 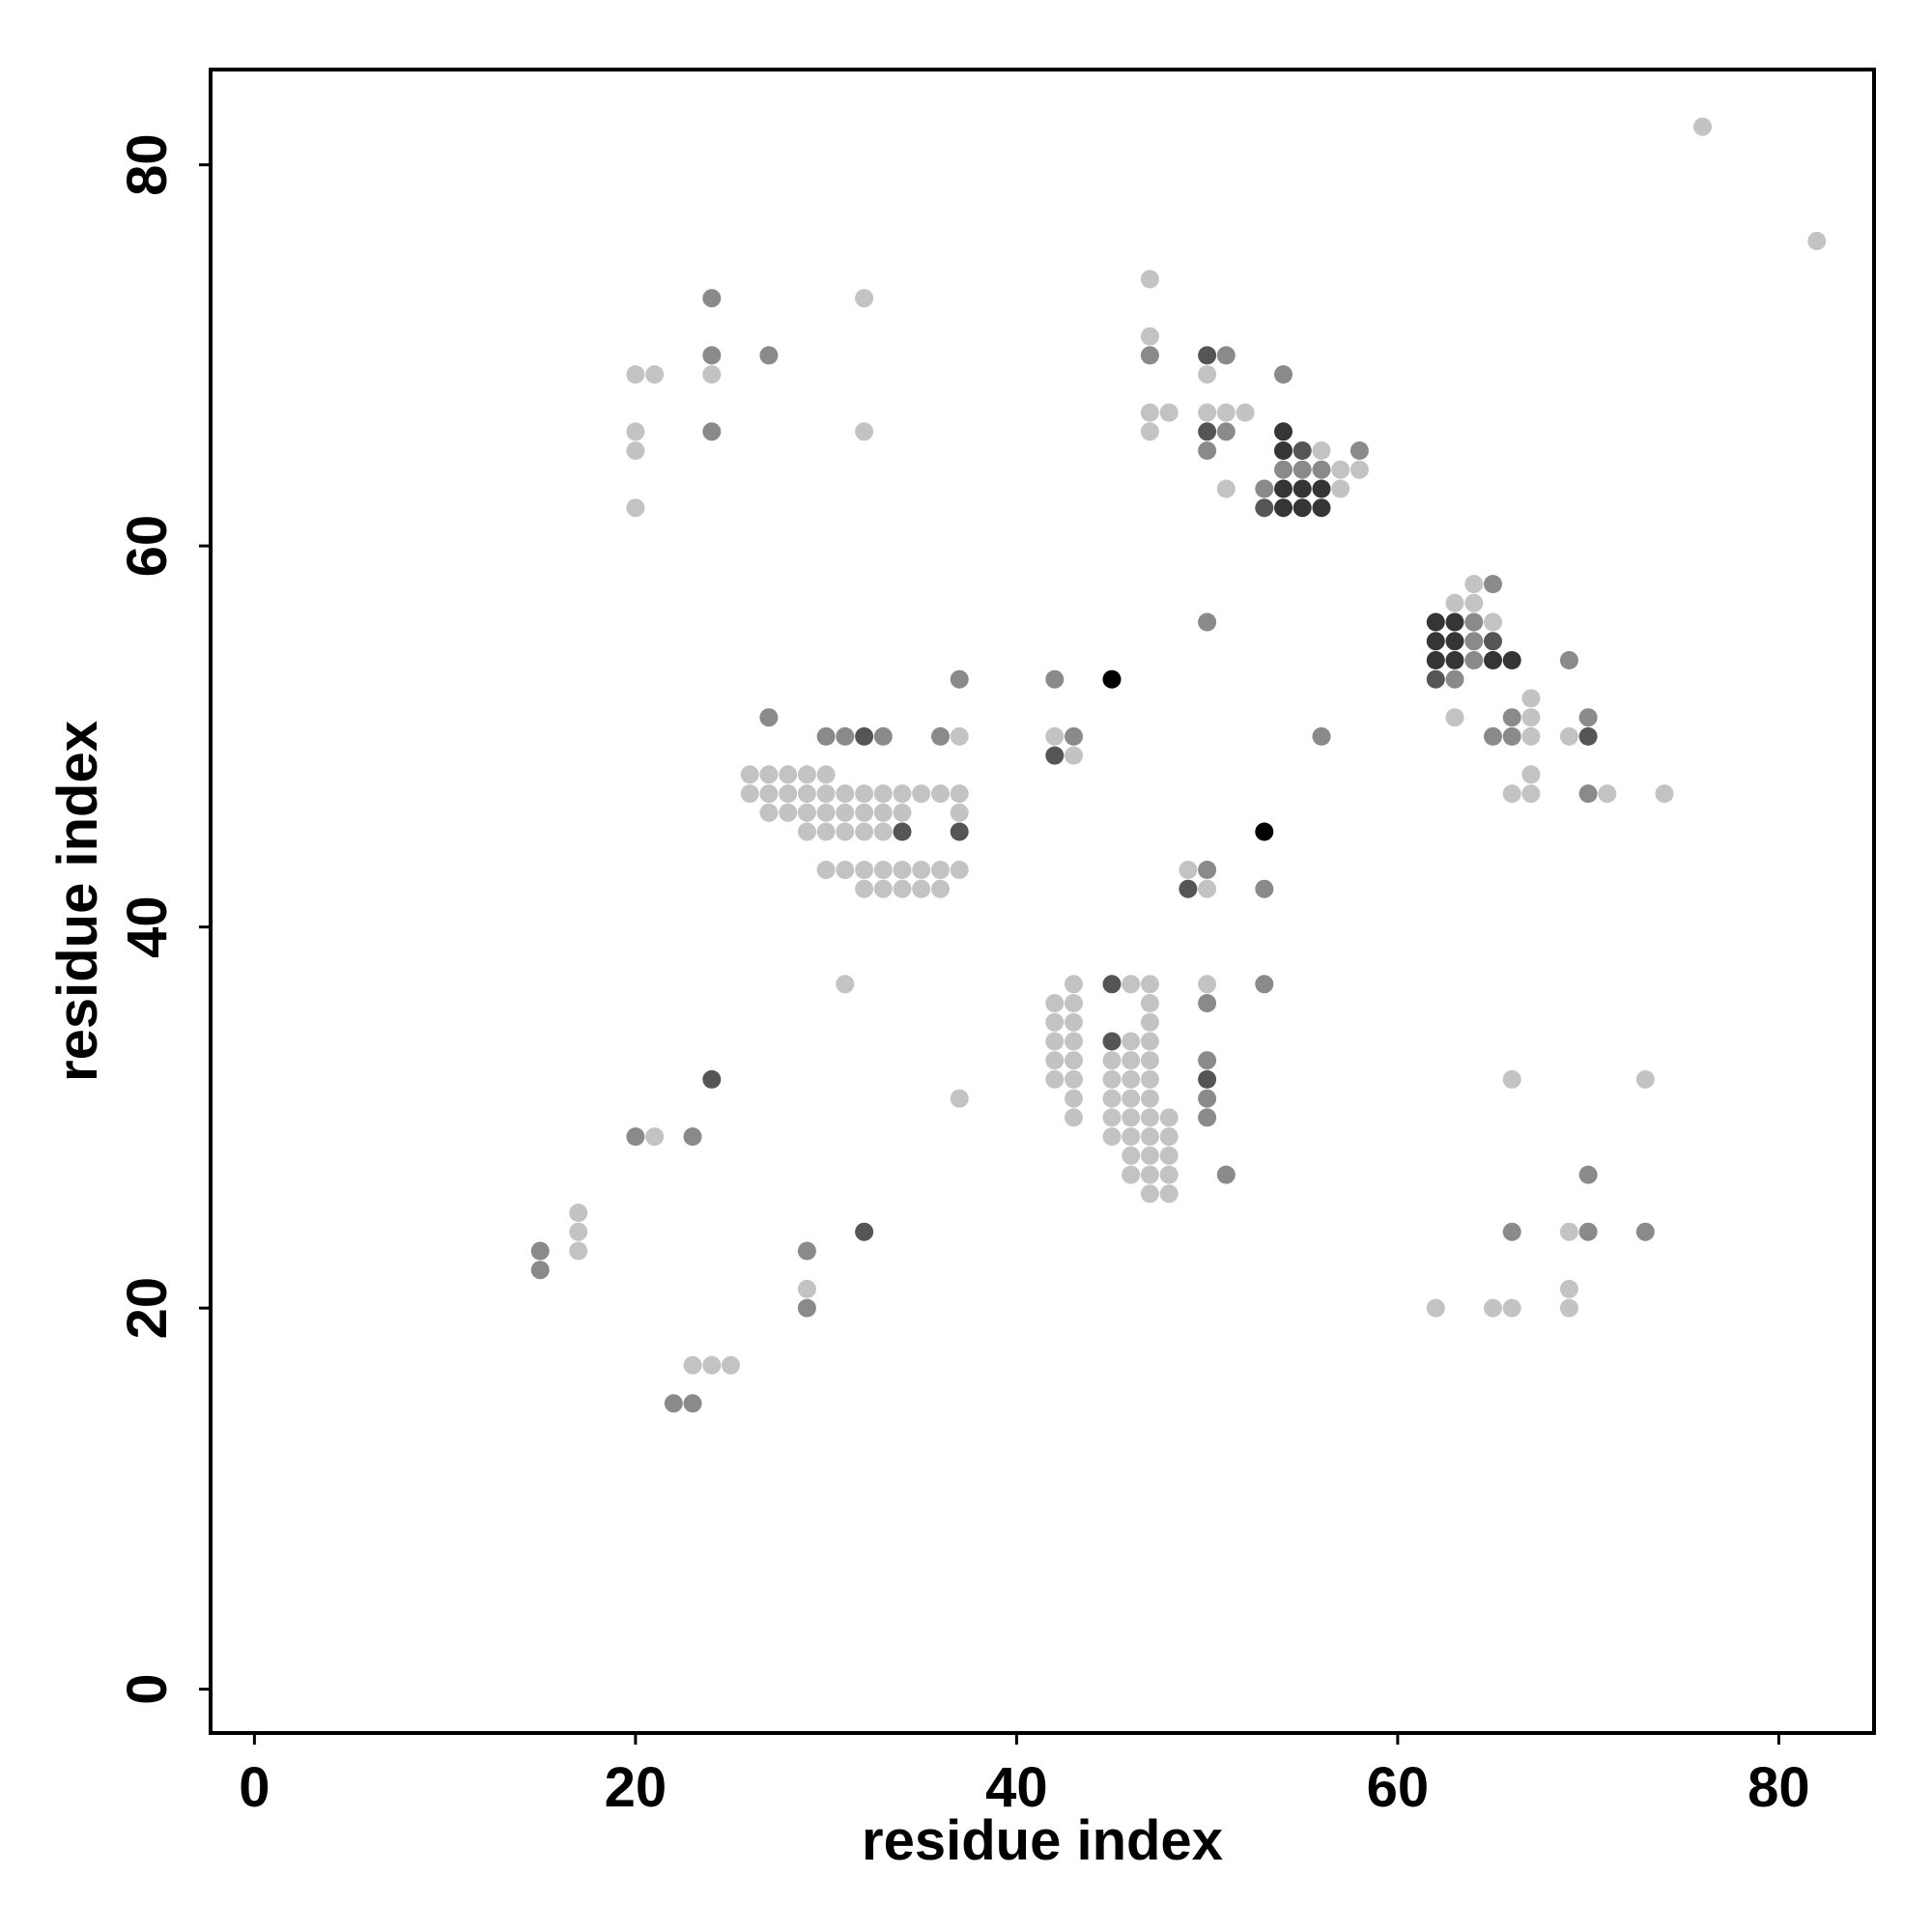 What do you see at coordinates (147, 164) in the screenshot?
I see `y-tick-label: 80` at bounding box center [147, 164].